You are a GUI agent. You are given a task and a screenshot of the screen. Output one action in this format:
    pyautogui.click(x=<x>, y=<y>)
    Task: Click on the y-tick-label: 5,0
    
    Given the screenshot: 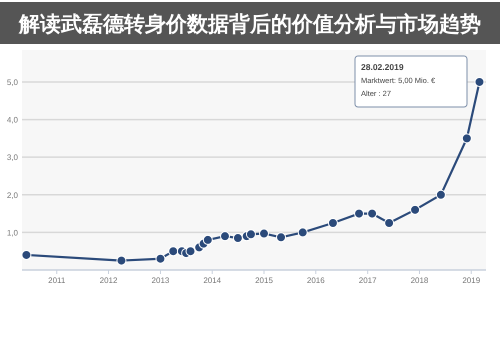 What is the action you would take?
    pyautogui.click(x=12, y=82)
    